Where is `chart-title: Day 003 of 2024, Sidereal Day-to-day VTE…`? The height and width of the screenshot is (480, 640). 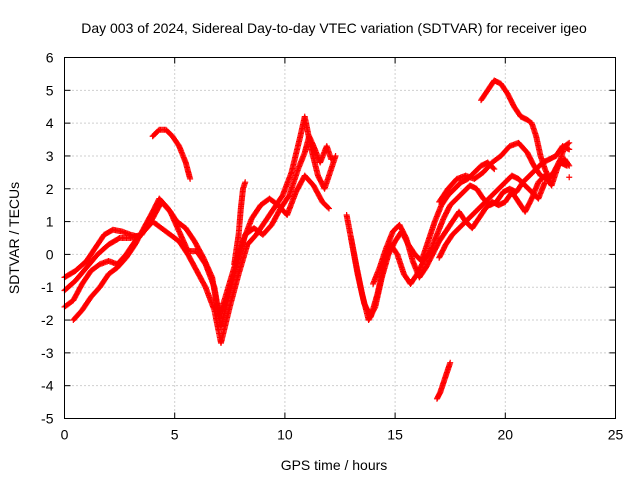
chart-title: Day 003 of 2024, Sidereal Day-to-day VTE… is located at coordinates (334, 28).